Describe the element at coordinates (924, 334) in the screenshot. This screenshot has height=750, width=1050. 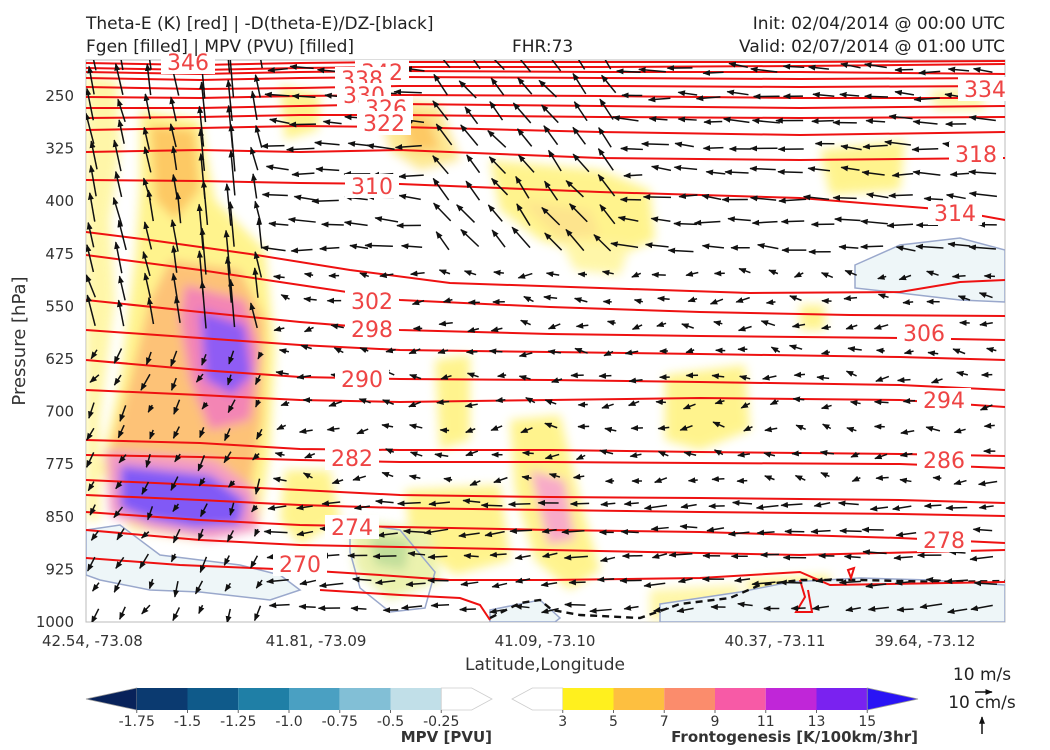
I see `theta-e-label: 306` at that location.